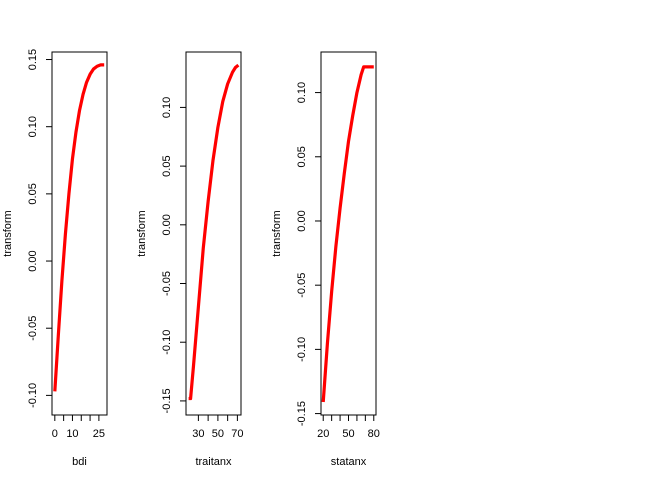 The width and height of the screenshot is (672, 485). What do you see at coordinates (55, 434) in the screenshot?
I see `x-tick-label: 0` at bounding box center [55, 434].